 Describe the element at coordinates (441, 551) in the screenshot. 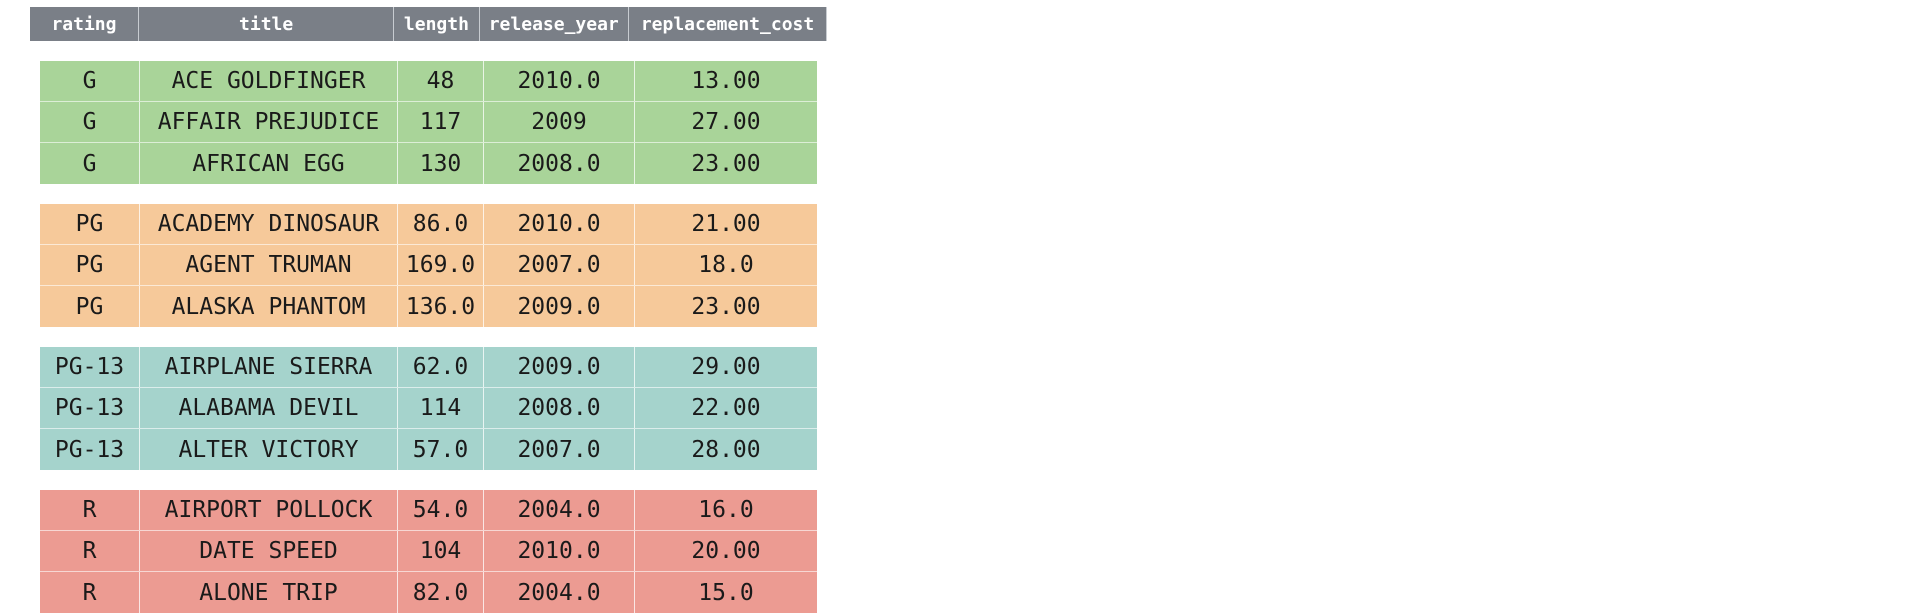

I see `cell-length: 104` at that location.